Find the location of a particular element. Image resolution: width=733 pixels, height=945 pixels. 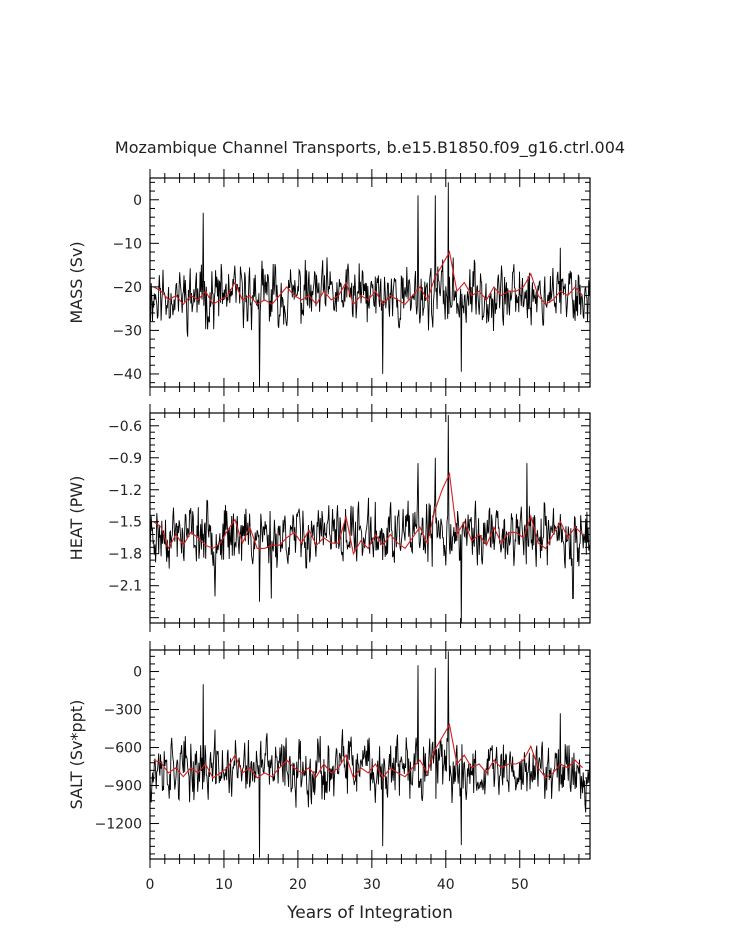

x-tick-label: 0 is located at coordinates (150, 885).